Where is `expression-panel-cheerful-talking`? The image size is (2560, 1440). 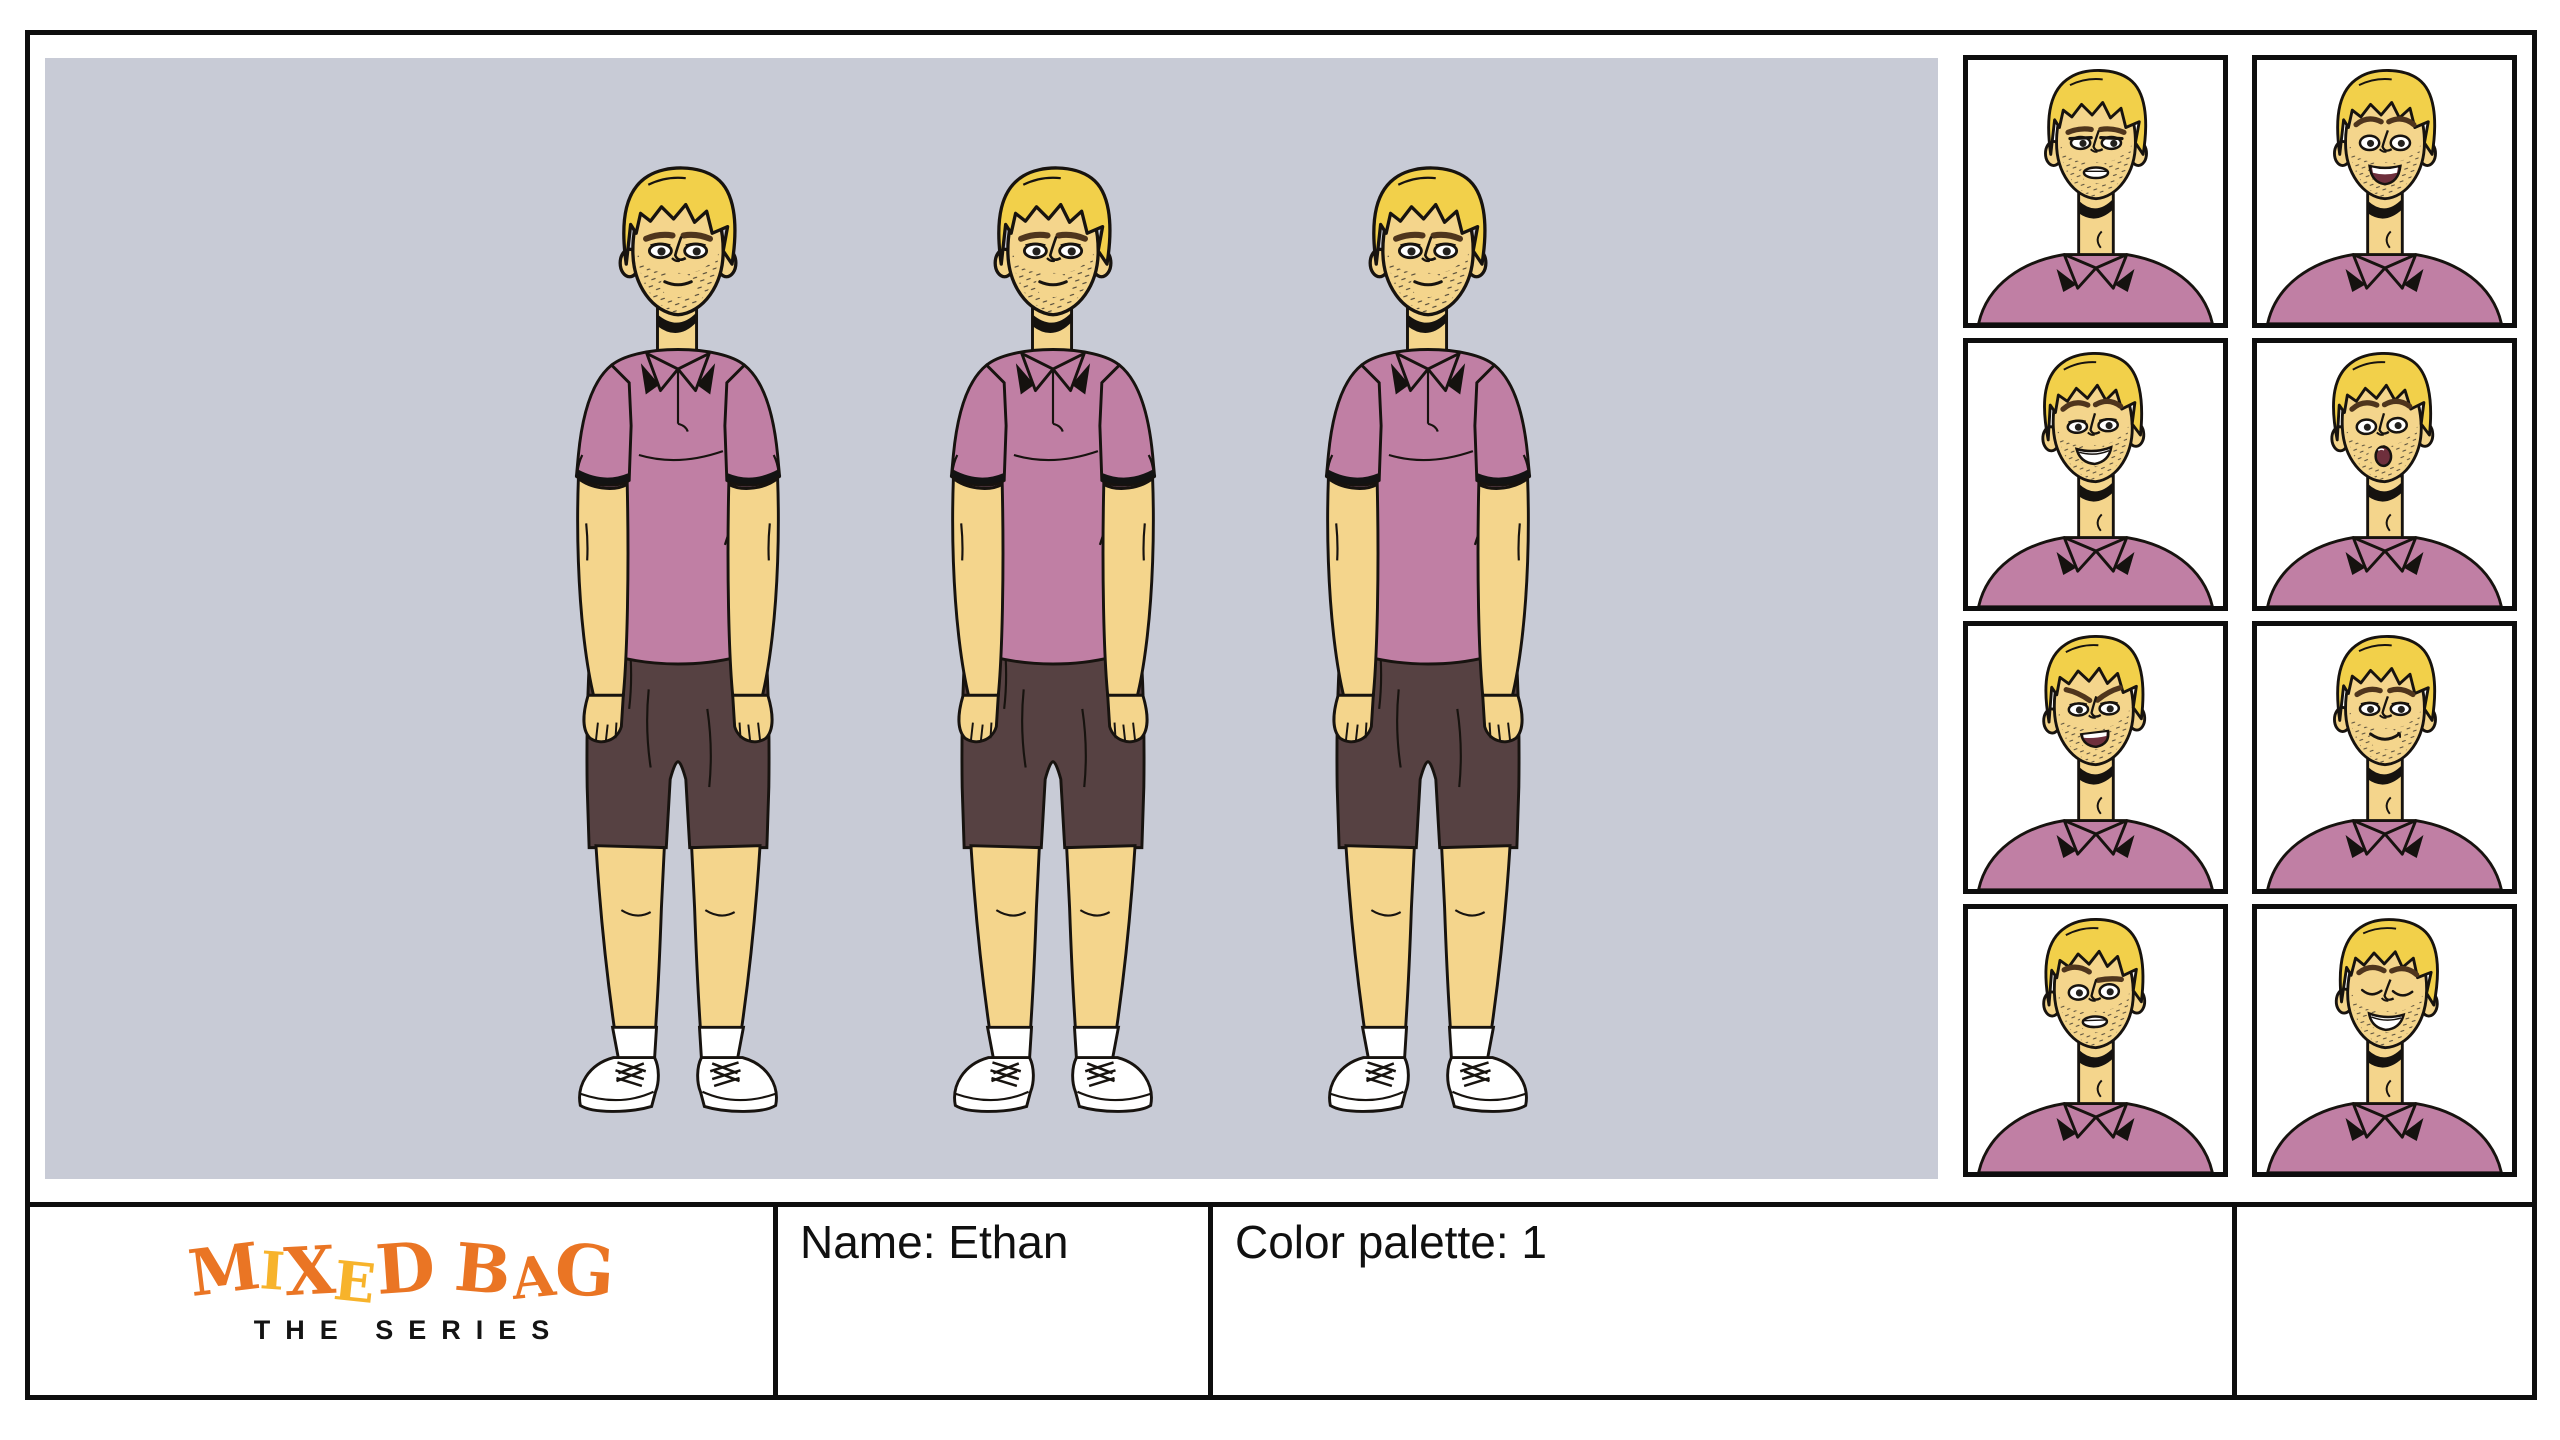 expression-panel-cheerful-talking is located at coordinates (2384, 191).